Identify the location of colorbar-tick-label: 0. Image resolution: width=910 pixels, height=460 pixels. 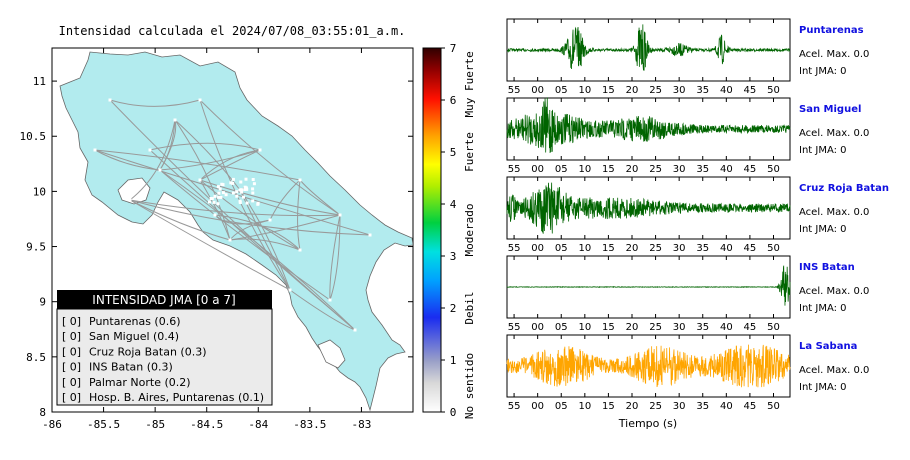
(453, 412).